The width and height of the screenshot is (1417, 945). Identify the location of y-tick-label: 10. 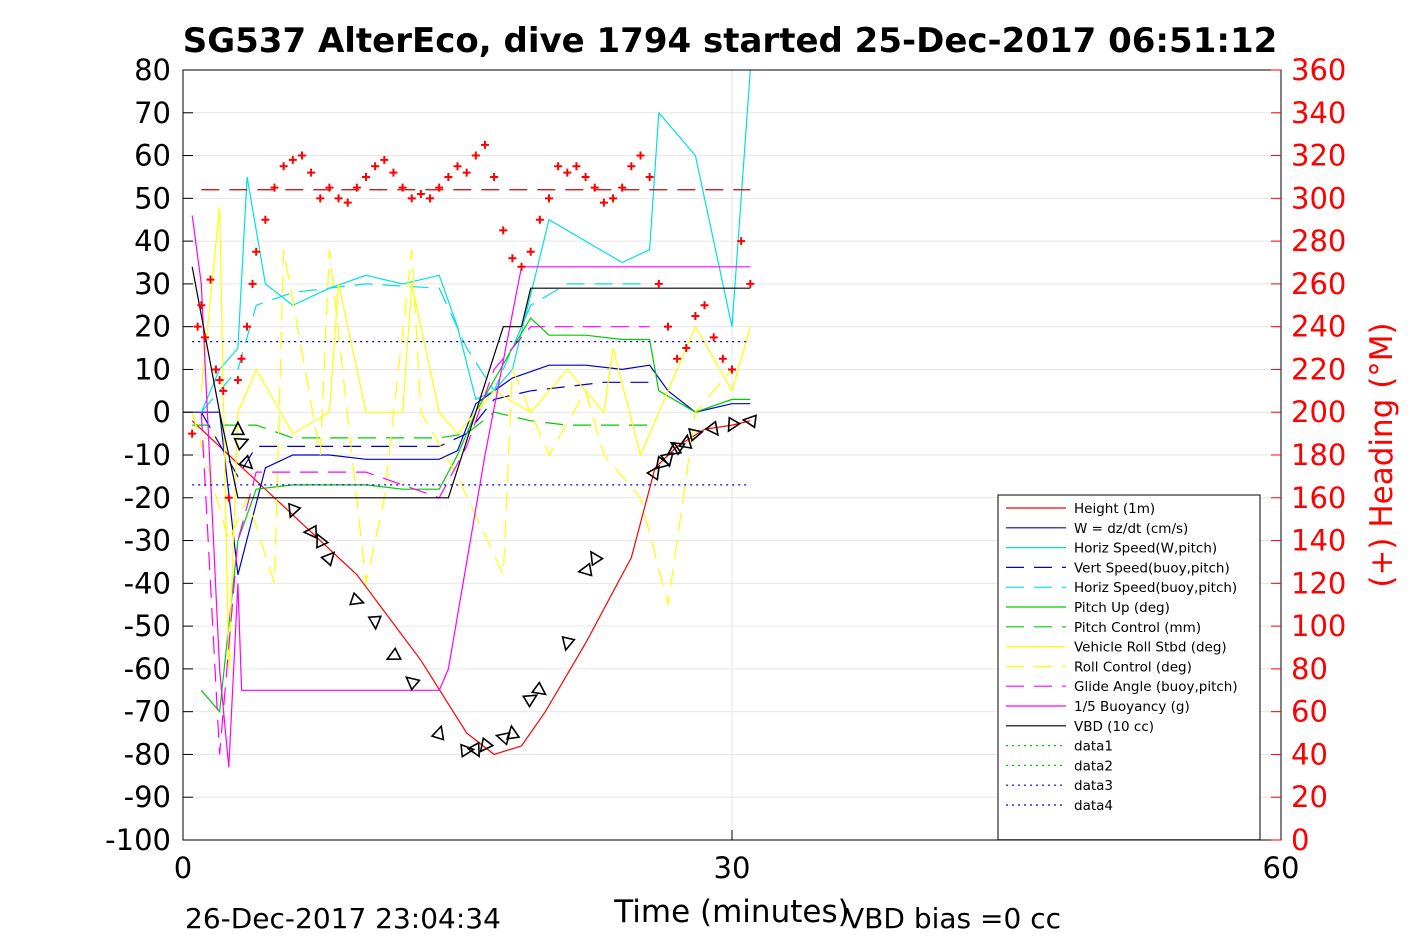
(152, 369).